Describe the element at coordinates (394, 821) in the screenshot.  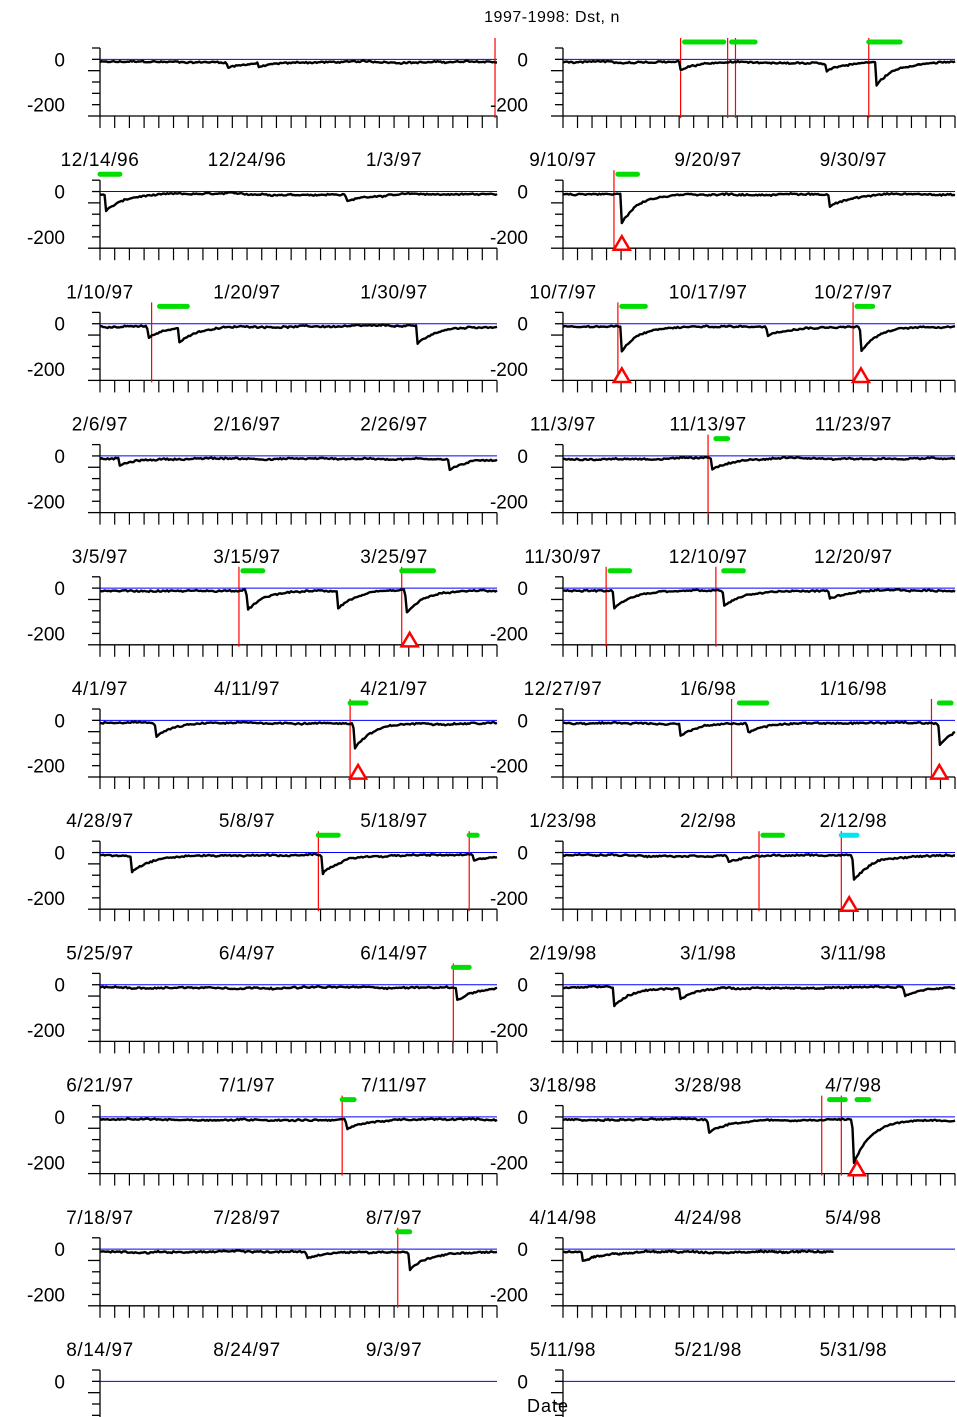
I see `date-label: 5/18/97` at that location.